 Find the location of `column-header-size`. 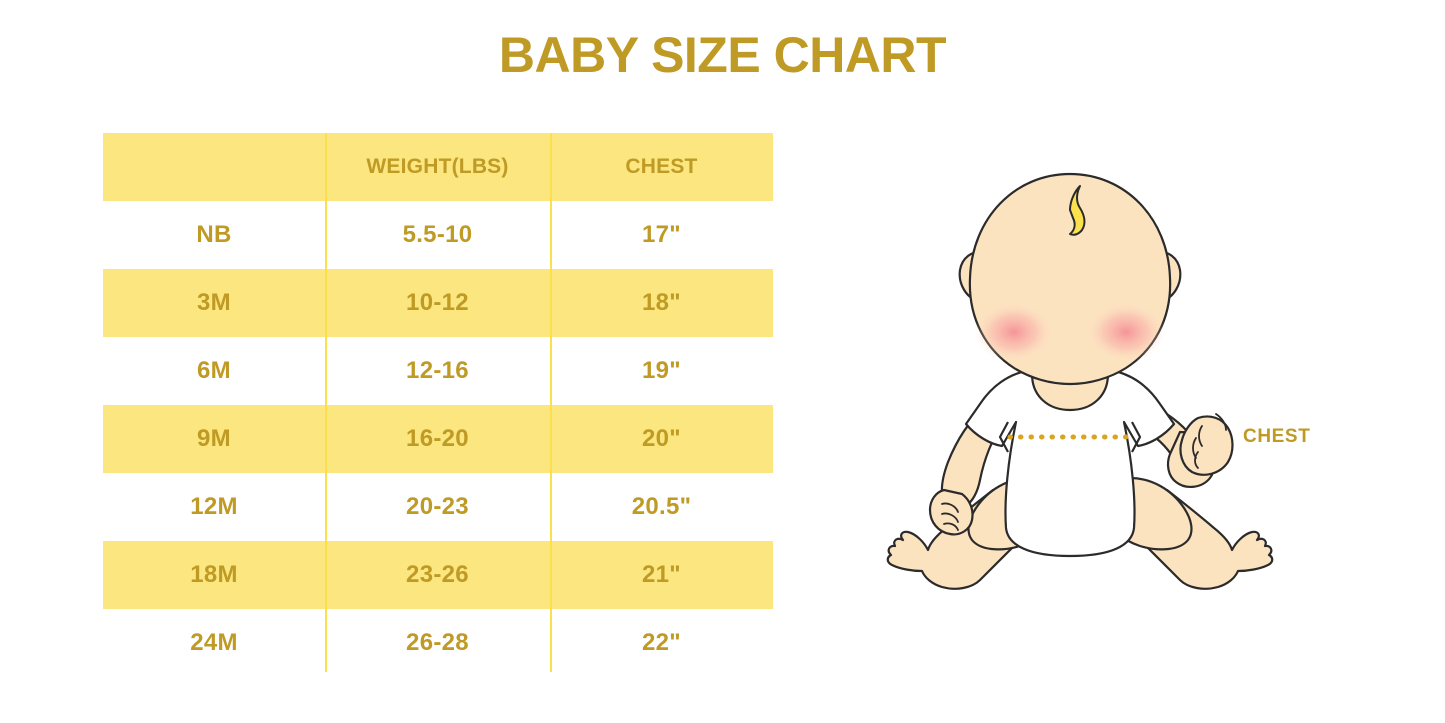

column-header-size is located at coordinates (214, 167).